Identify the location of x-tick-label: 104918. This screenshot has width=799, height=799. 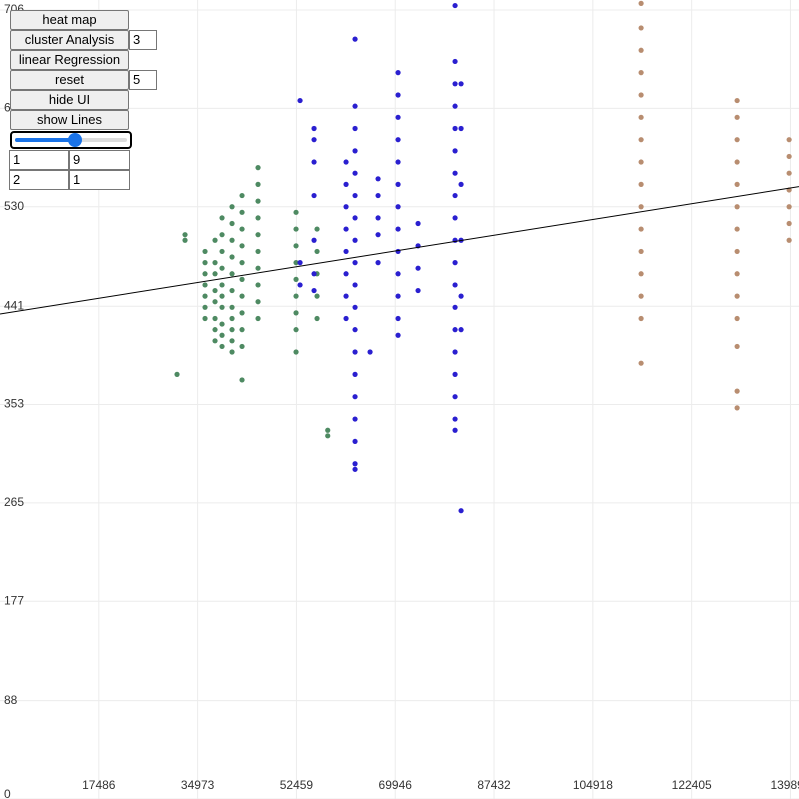
(593, 785).